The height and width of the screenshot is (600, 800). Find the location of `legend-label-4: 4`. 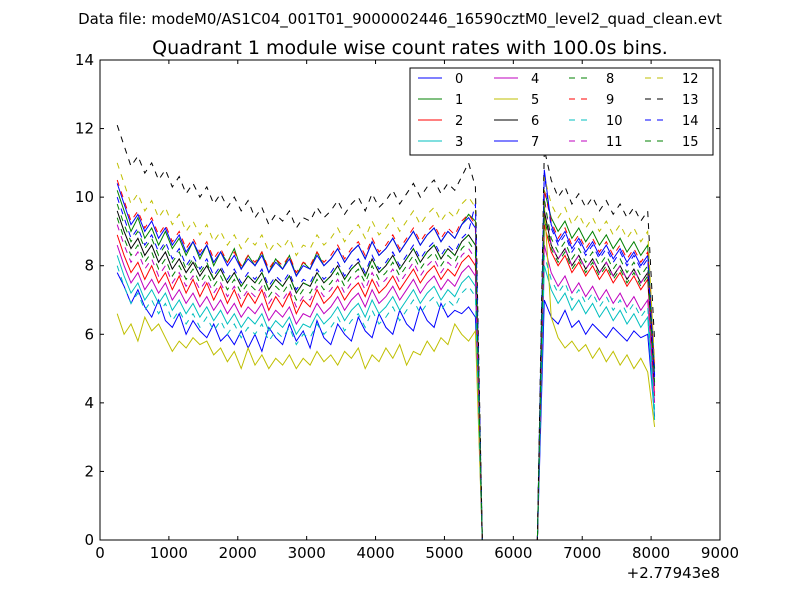

legend-label-4: 4 is located at coordinates (535, 79).